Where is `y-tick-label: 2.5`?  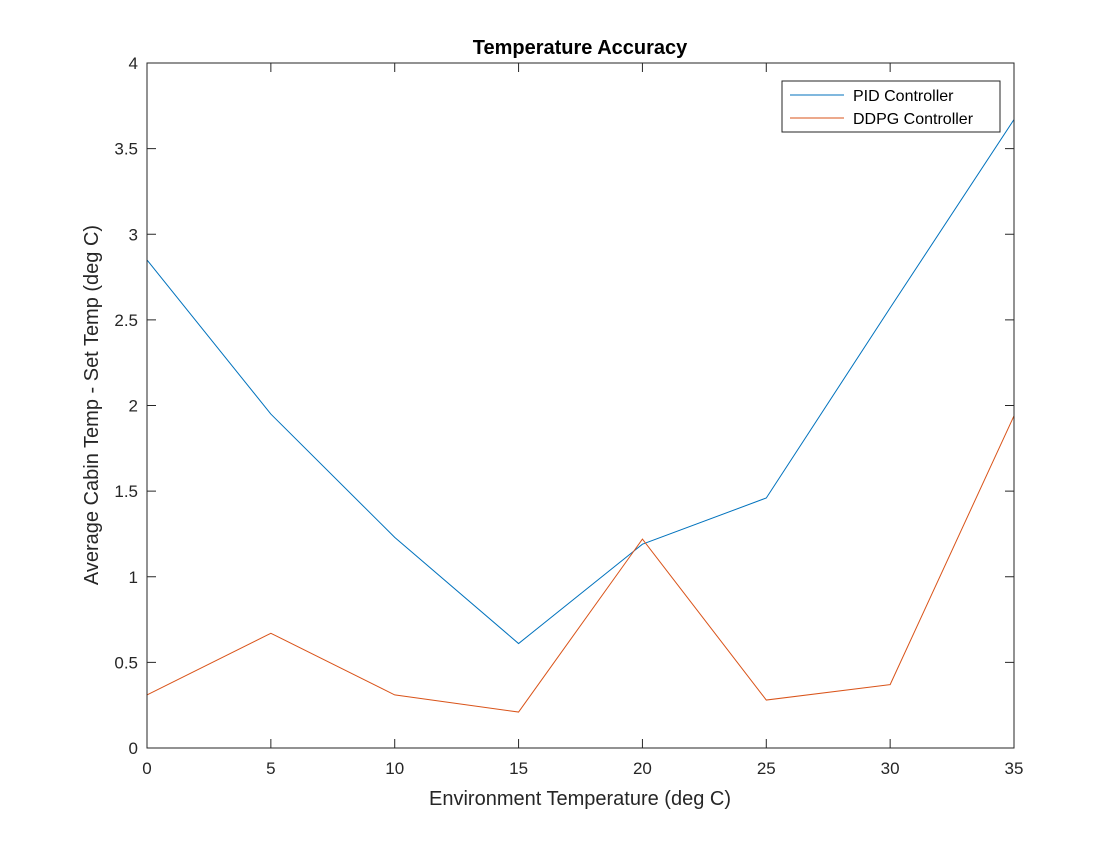
y-tick-label: 2.5 is located at coordinates (126, 320).